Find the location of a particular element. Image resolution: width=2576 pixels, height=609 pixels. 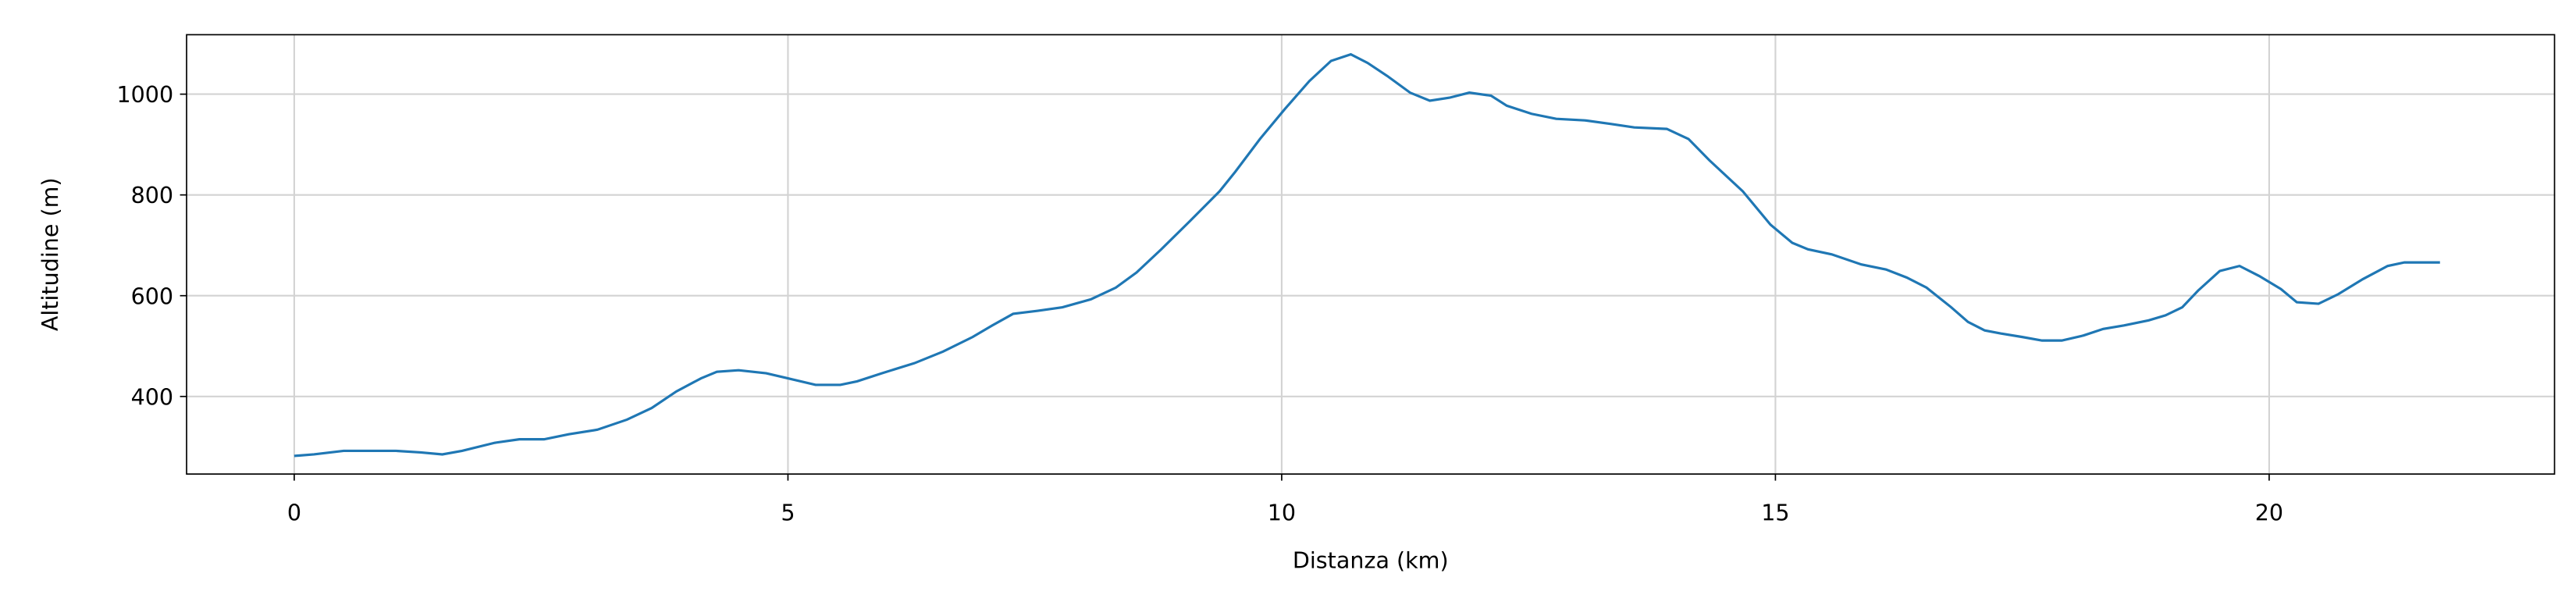

y-tick-label: 400 is located at coordinates (152, 396).